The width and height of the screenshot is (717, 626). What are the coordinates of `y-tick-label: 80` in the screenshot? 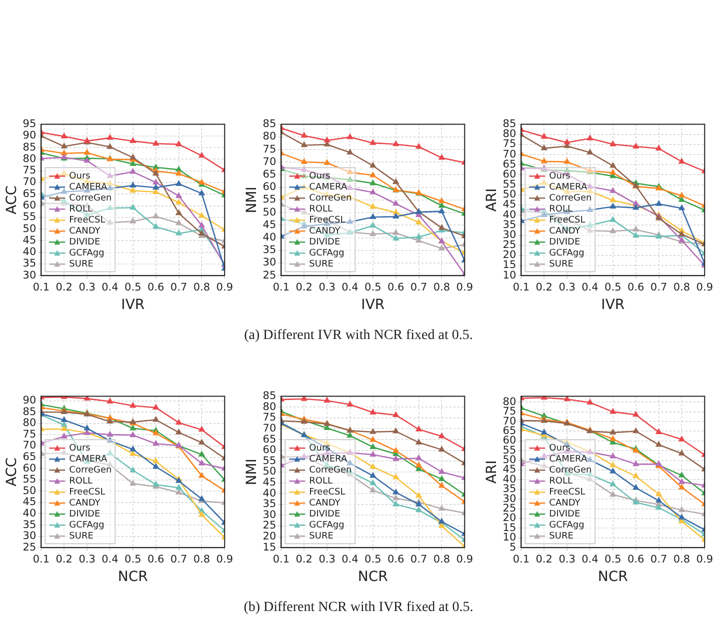 It's located at (509, 402).